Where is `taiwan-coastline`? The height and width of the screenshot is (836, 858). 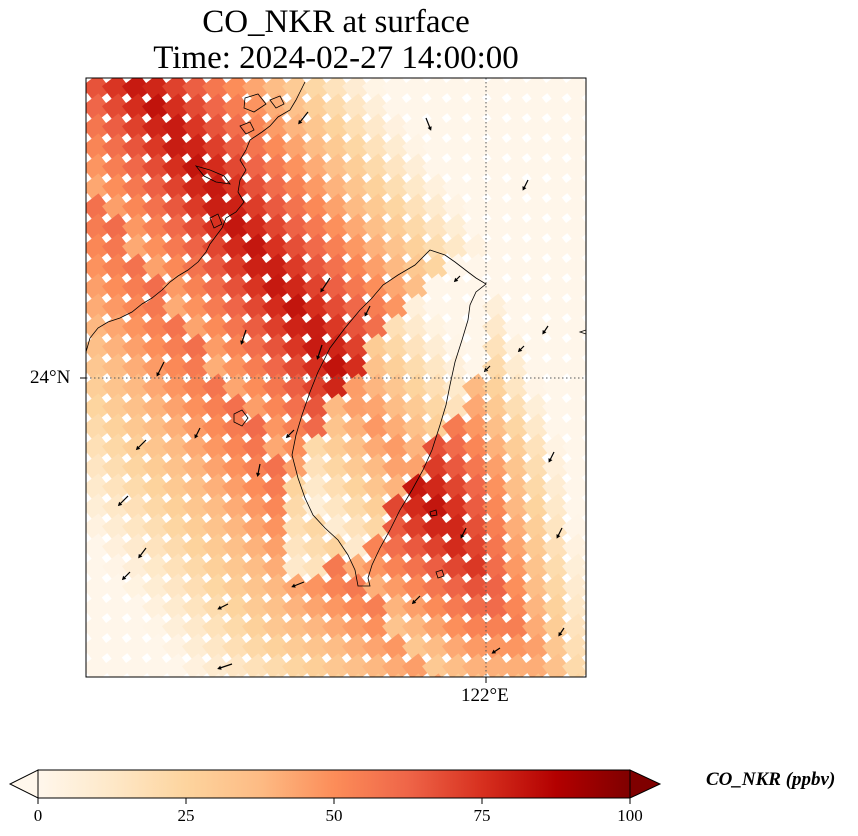 taiwan-coastline is located at coordinates (389, 418).